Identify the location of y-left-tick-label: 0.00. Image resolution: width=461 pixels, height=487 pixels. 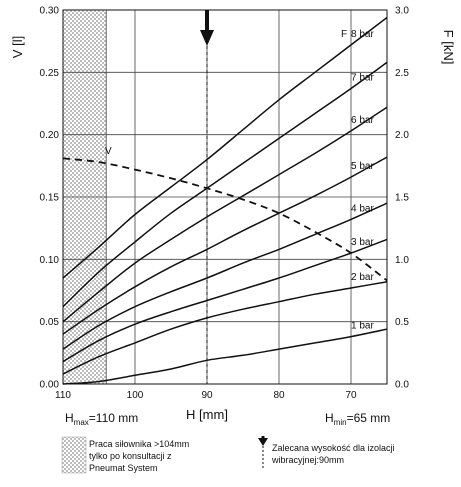
(50, 385).